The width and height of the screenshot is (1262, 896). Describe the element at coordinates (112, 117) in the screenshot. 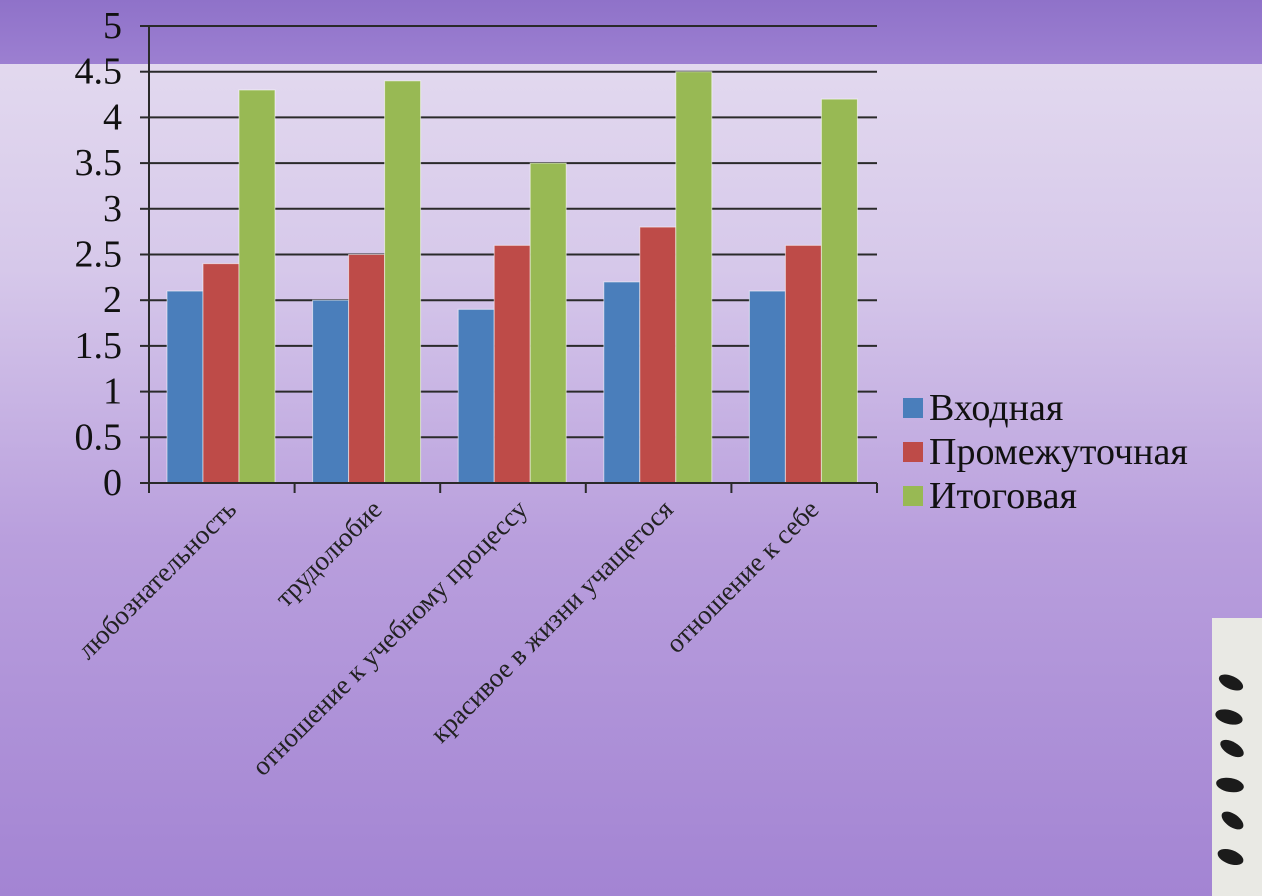

I see `y-tick-label: 4` at that location.